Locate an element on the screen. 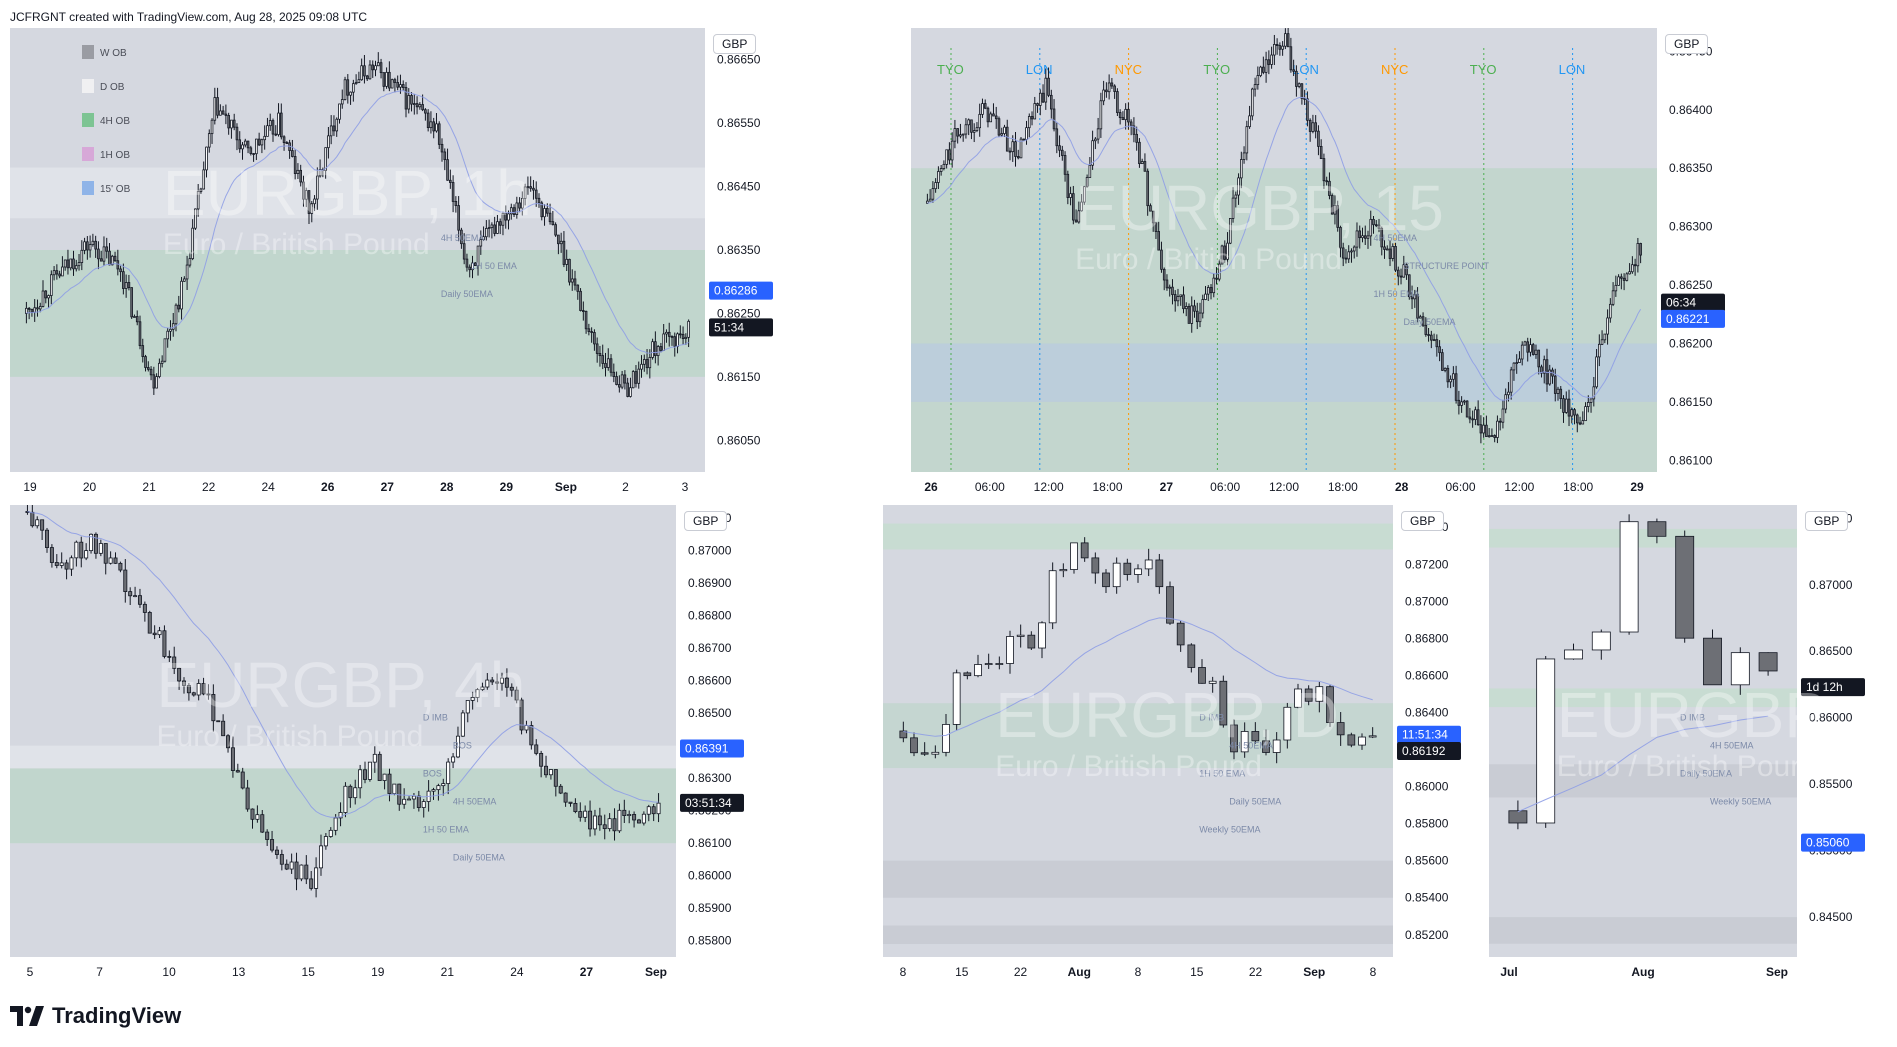  legend-label: W OB is located at coordinates (113, 53).